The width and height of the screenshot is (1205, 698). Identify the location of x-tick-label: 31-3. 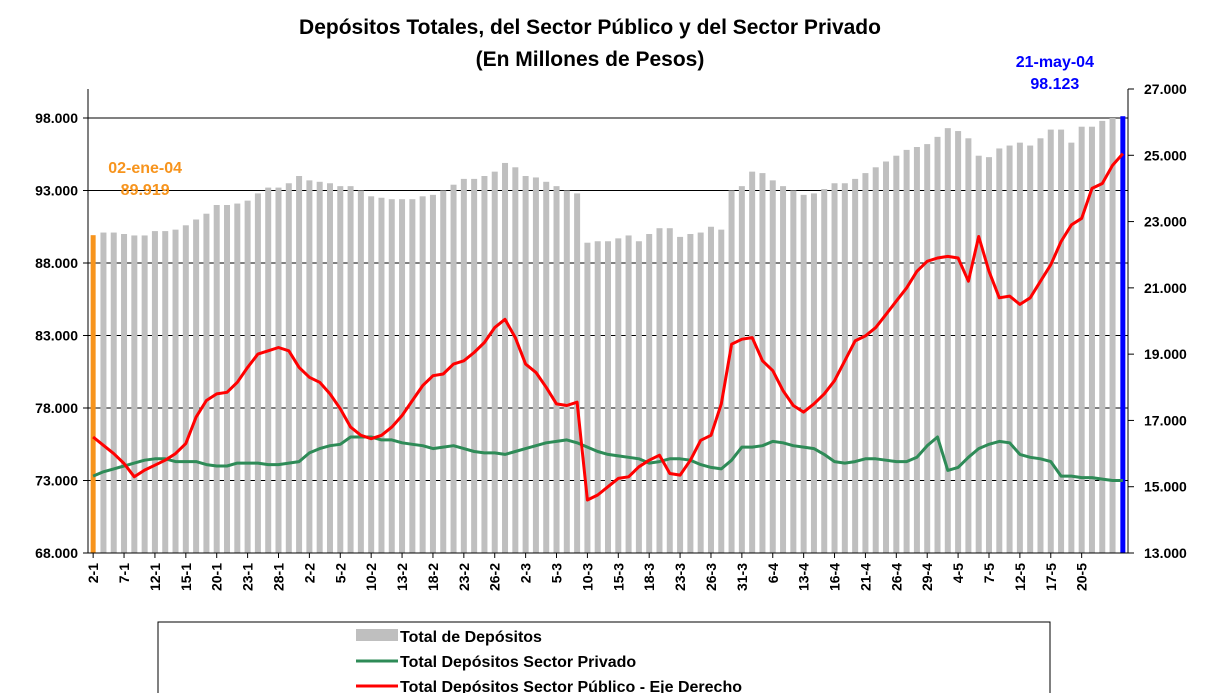
(742, 577).